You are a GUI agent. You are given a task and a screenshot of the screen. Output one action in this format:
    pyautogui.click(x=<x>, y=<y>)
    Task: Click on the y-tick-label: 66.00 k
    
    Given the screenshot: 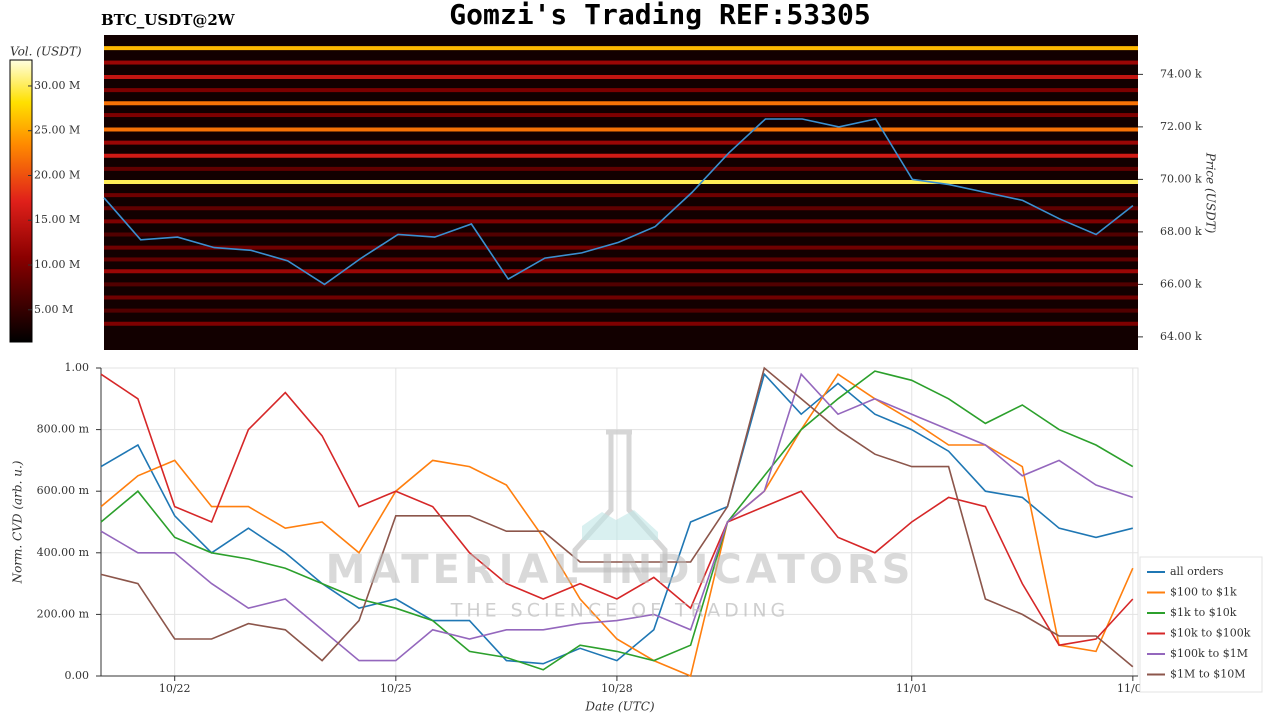 What is the action you would take?
    pyautogui.click(x=1181, y=283)
    